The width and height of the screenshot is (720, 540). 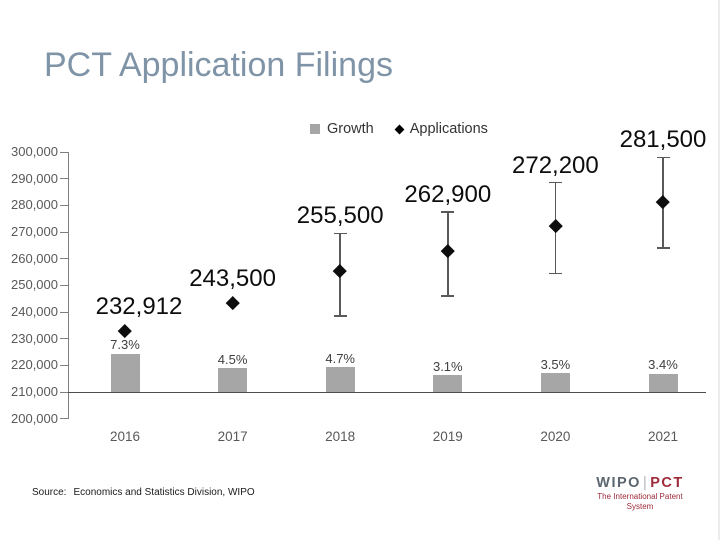 I want to click on y-axis-tick-label: 250,000, so click(x=34, y=285).